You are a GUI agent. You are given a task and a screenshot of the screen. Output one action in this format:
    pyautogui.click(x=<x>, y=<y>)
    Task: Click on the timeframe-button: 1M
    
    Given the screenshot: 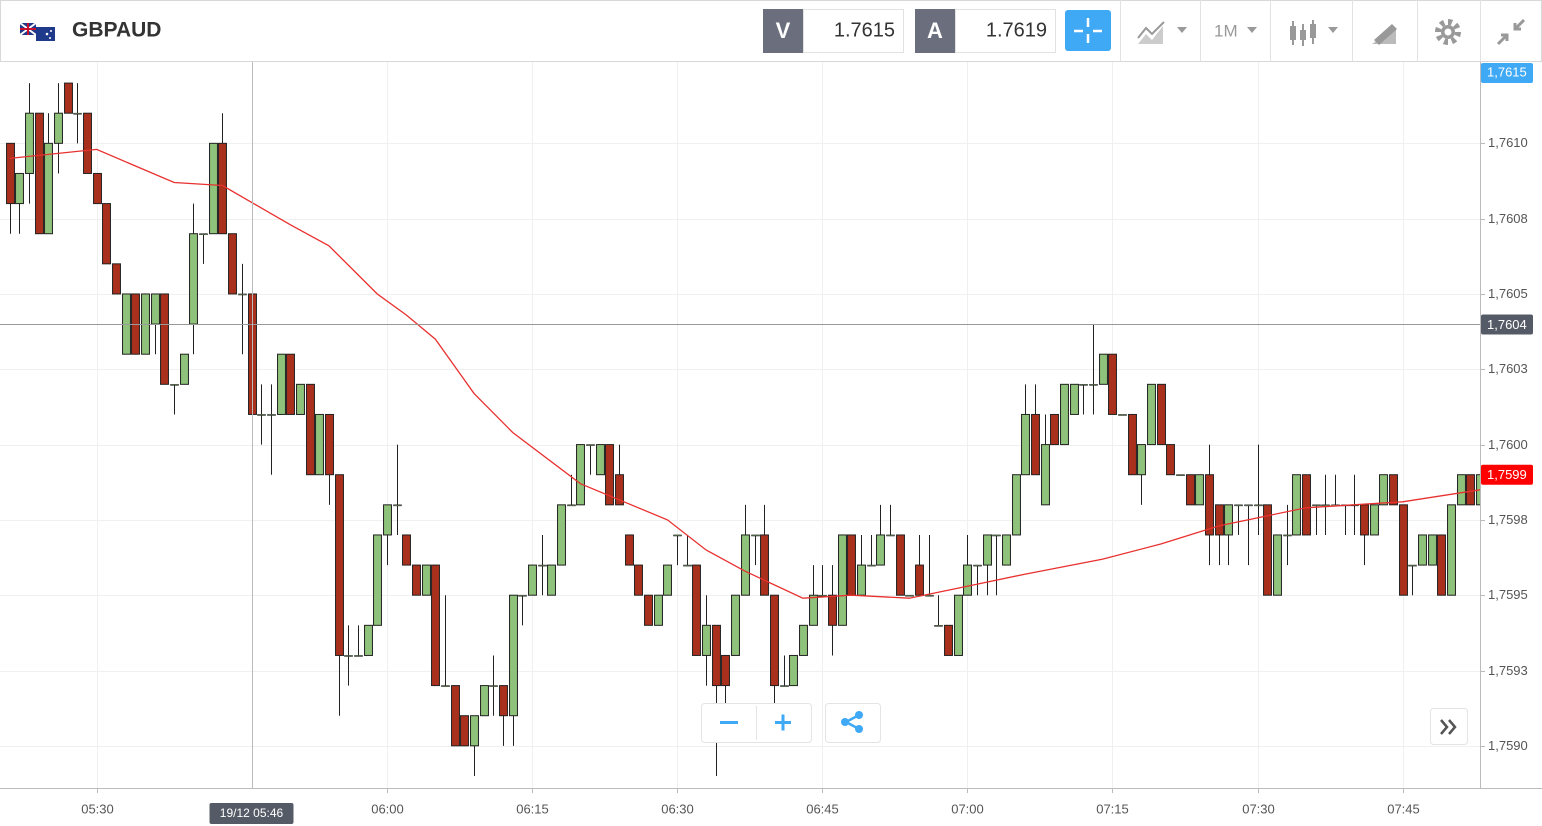 What is the action you would take?
    pyautogui.click(x=1235, y=30)
    